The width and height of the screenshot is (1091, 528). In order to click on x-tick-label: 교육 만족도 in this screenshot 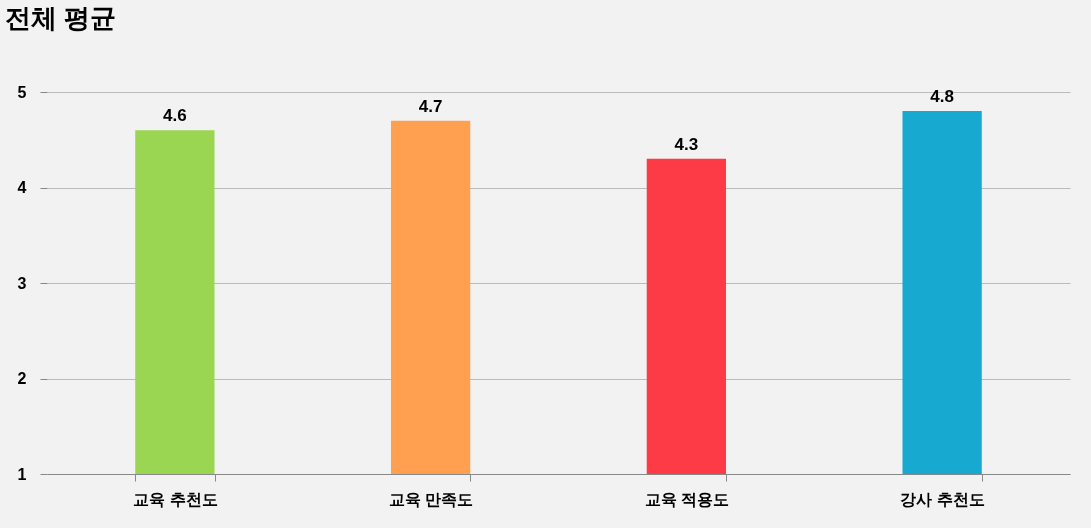, I will do `click(431, 499)`.